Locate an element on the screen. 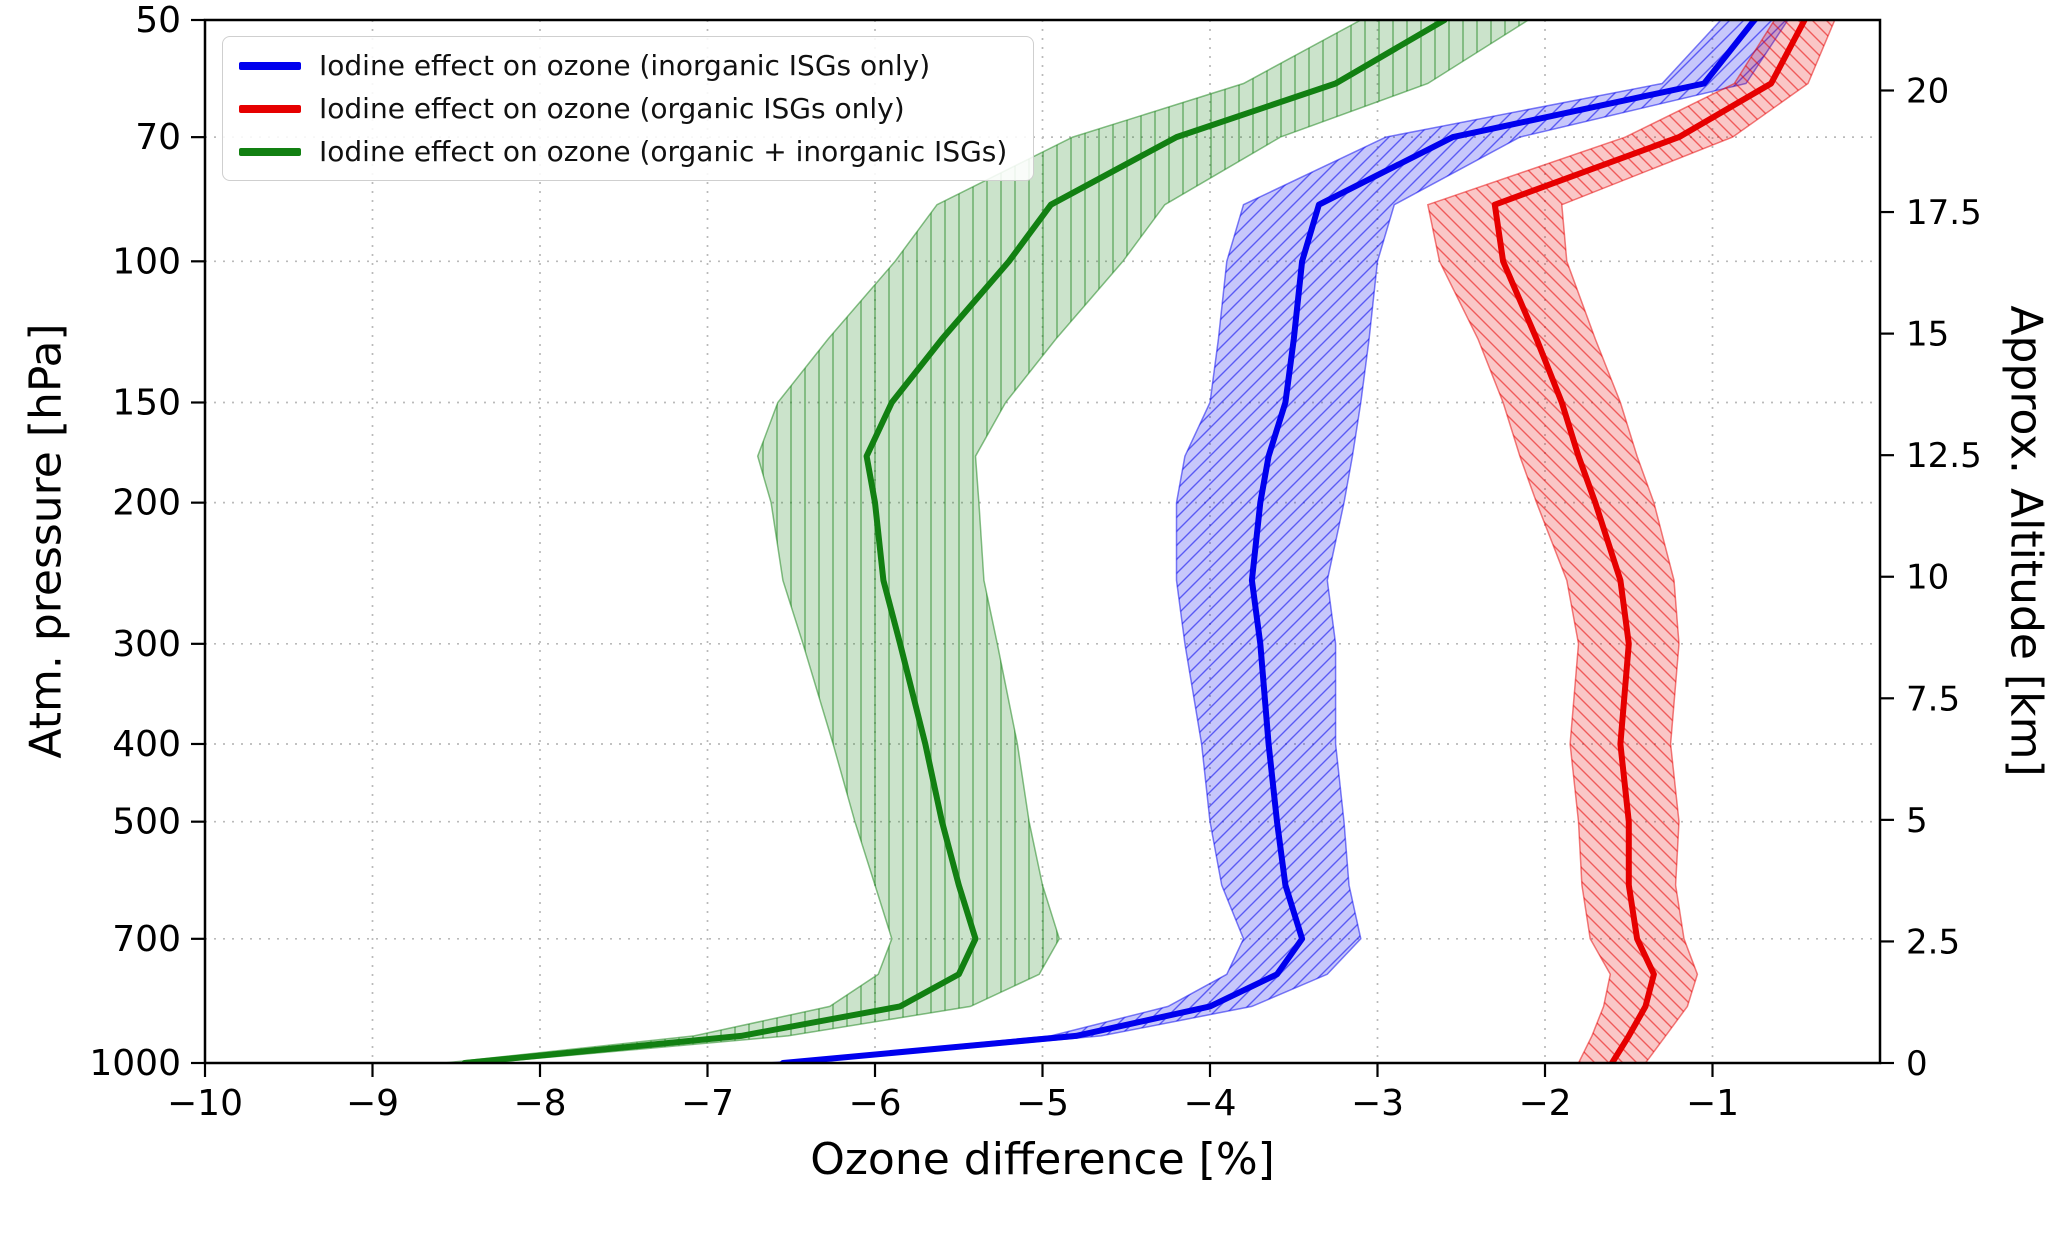  x-axis: −10 −9 −8 −7 −6 −5 −4 −3 −2 −1 is located at coordinates (953, 1093).